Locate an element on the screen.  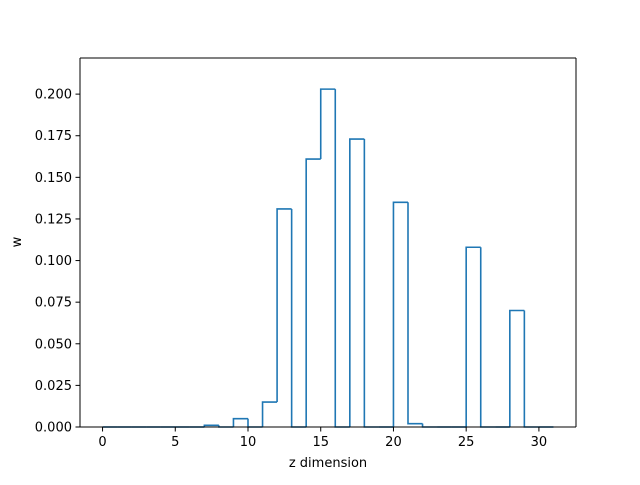
x-tick-label: 30 is located at coordinates (539, 442).